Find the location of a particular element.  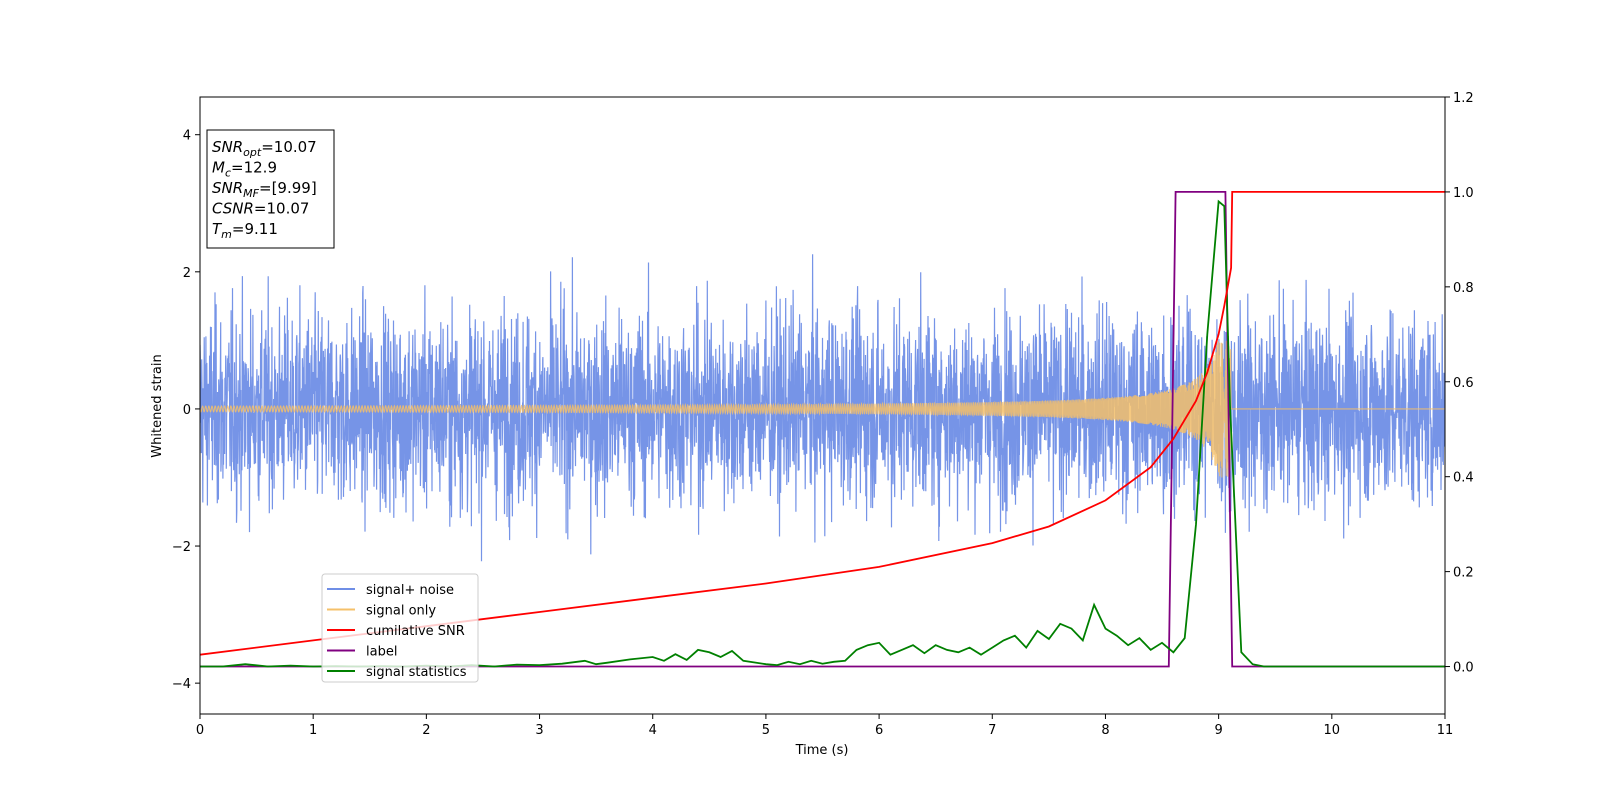

x-tick-label: 3 is located at coordinates (539, 730).